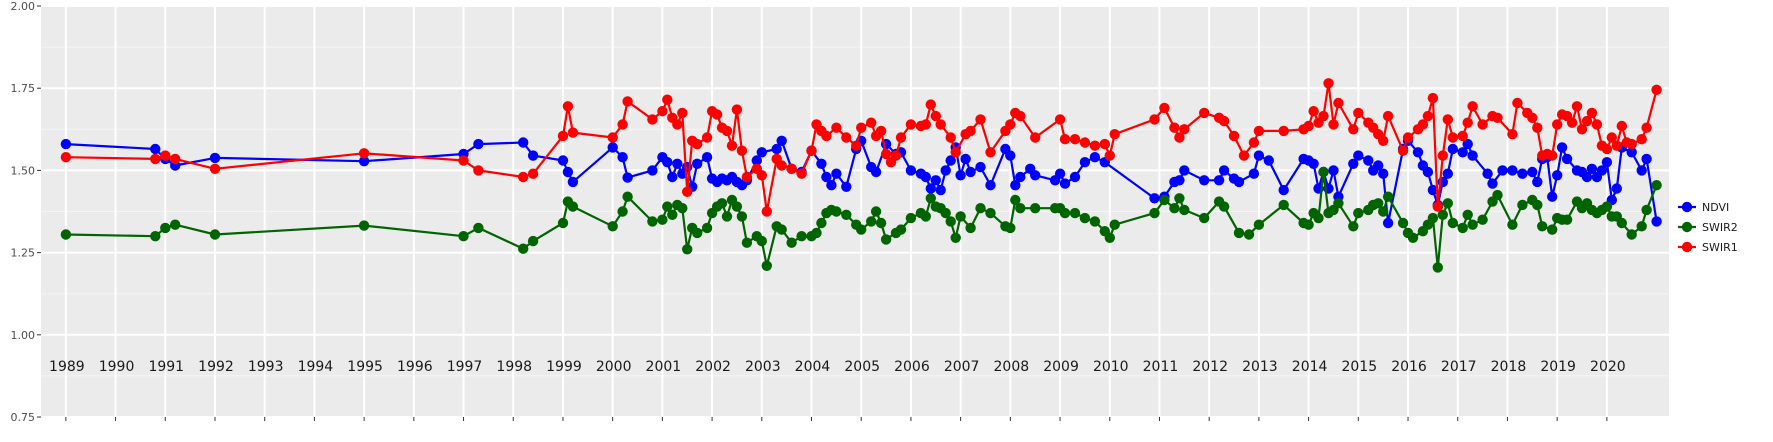 The height and width of the screenshot is (442, 1773). What do you see at coordinates (1409, 367) in the screenshot?
I see `year-label: 2016` at bounding box center [1409, 367].